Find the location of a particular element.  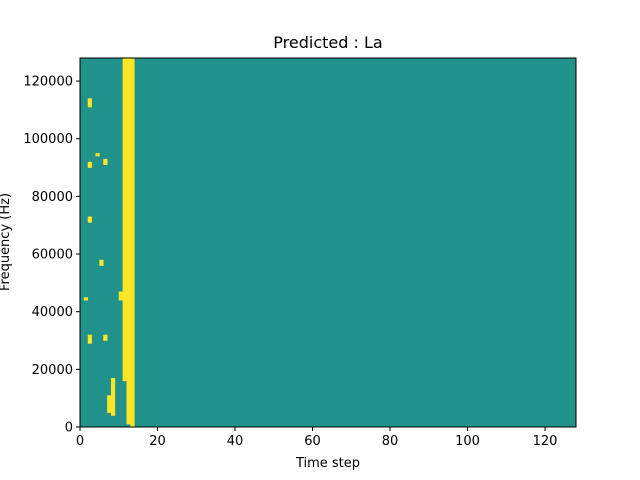

x-tick-label: 80 is located at coordinates (390, 441).